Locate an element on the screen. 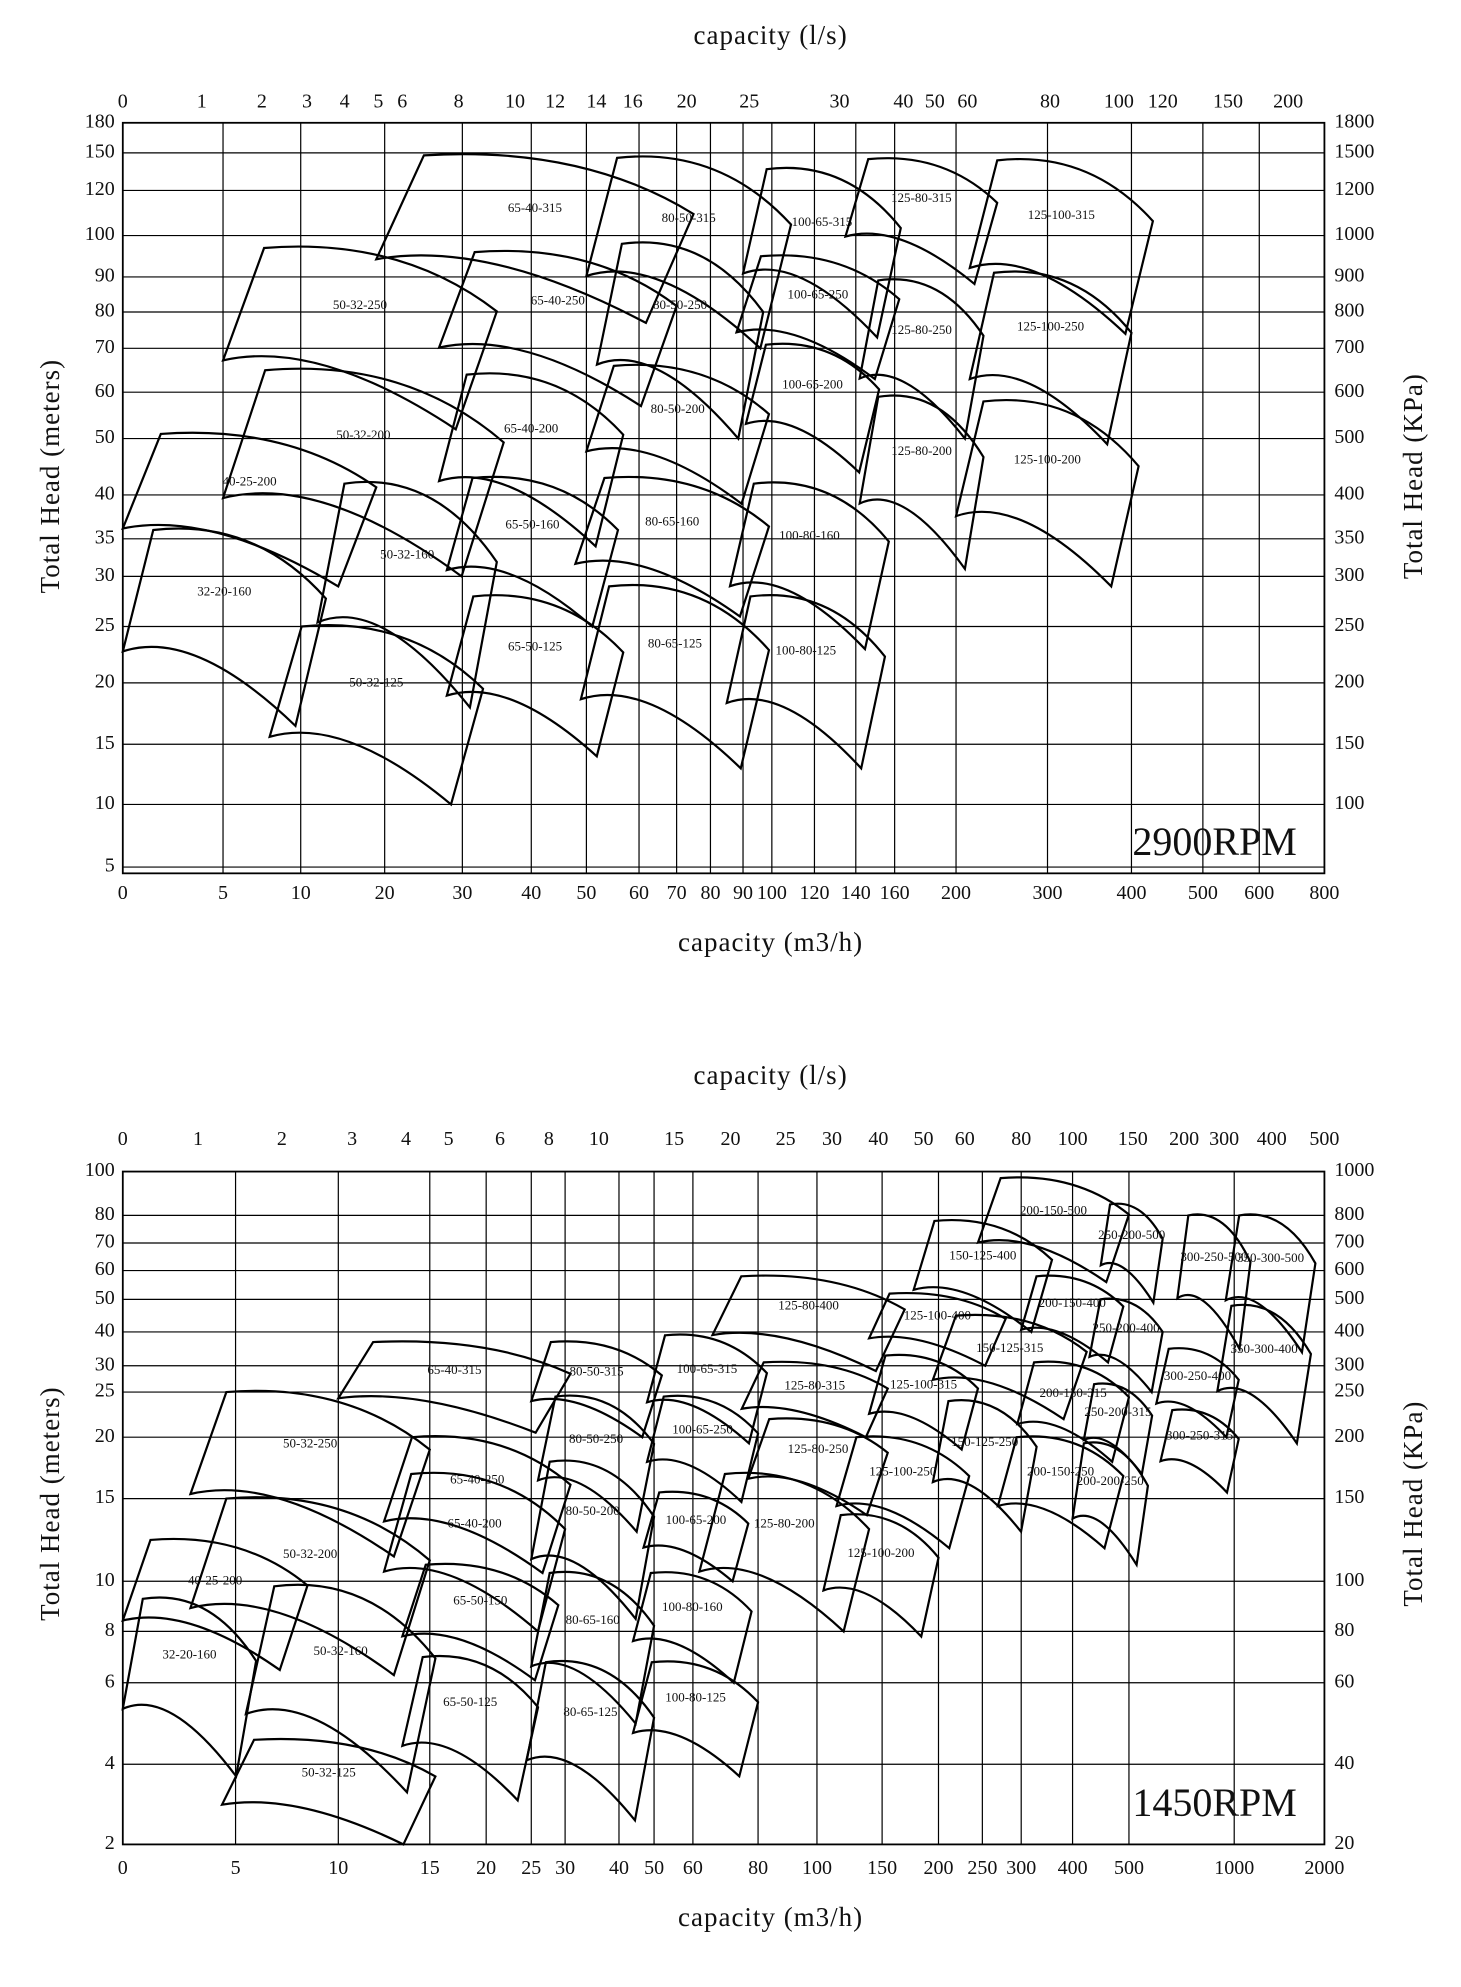 This screenshot has height=1987, width=1461. region-label: 40-25-200 is located at coordinates (249, 481).